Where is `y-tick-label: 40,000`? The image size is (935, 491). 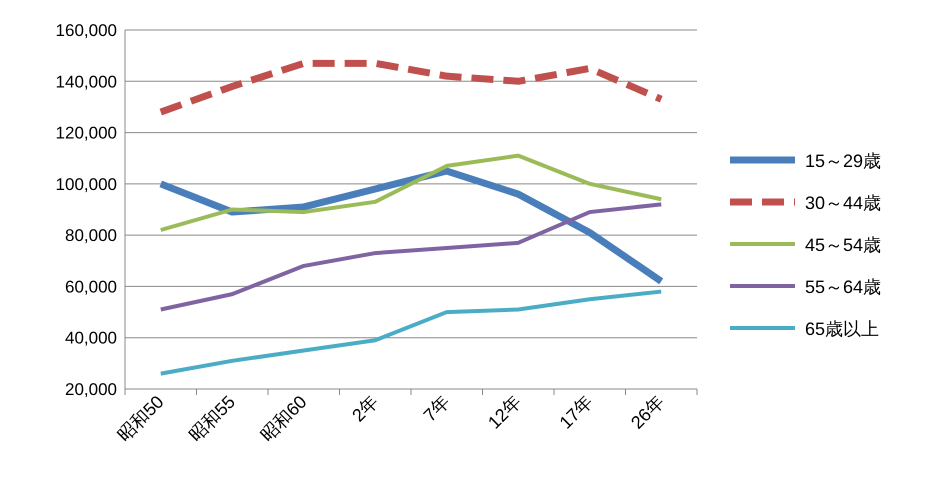 y-tick-label: 40,000 is located at coordinates (91, 338).